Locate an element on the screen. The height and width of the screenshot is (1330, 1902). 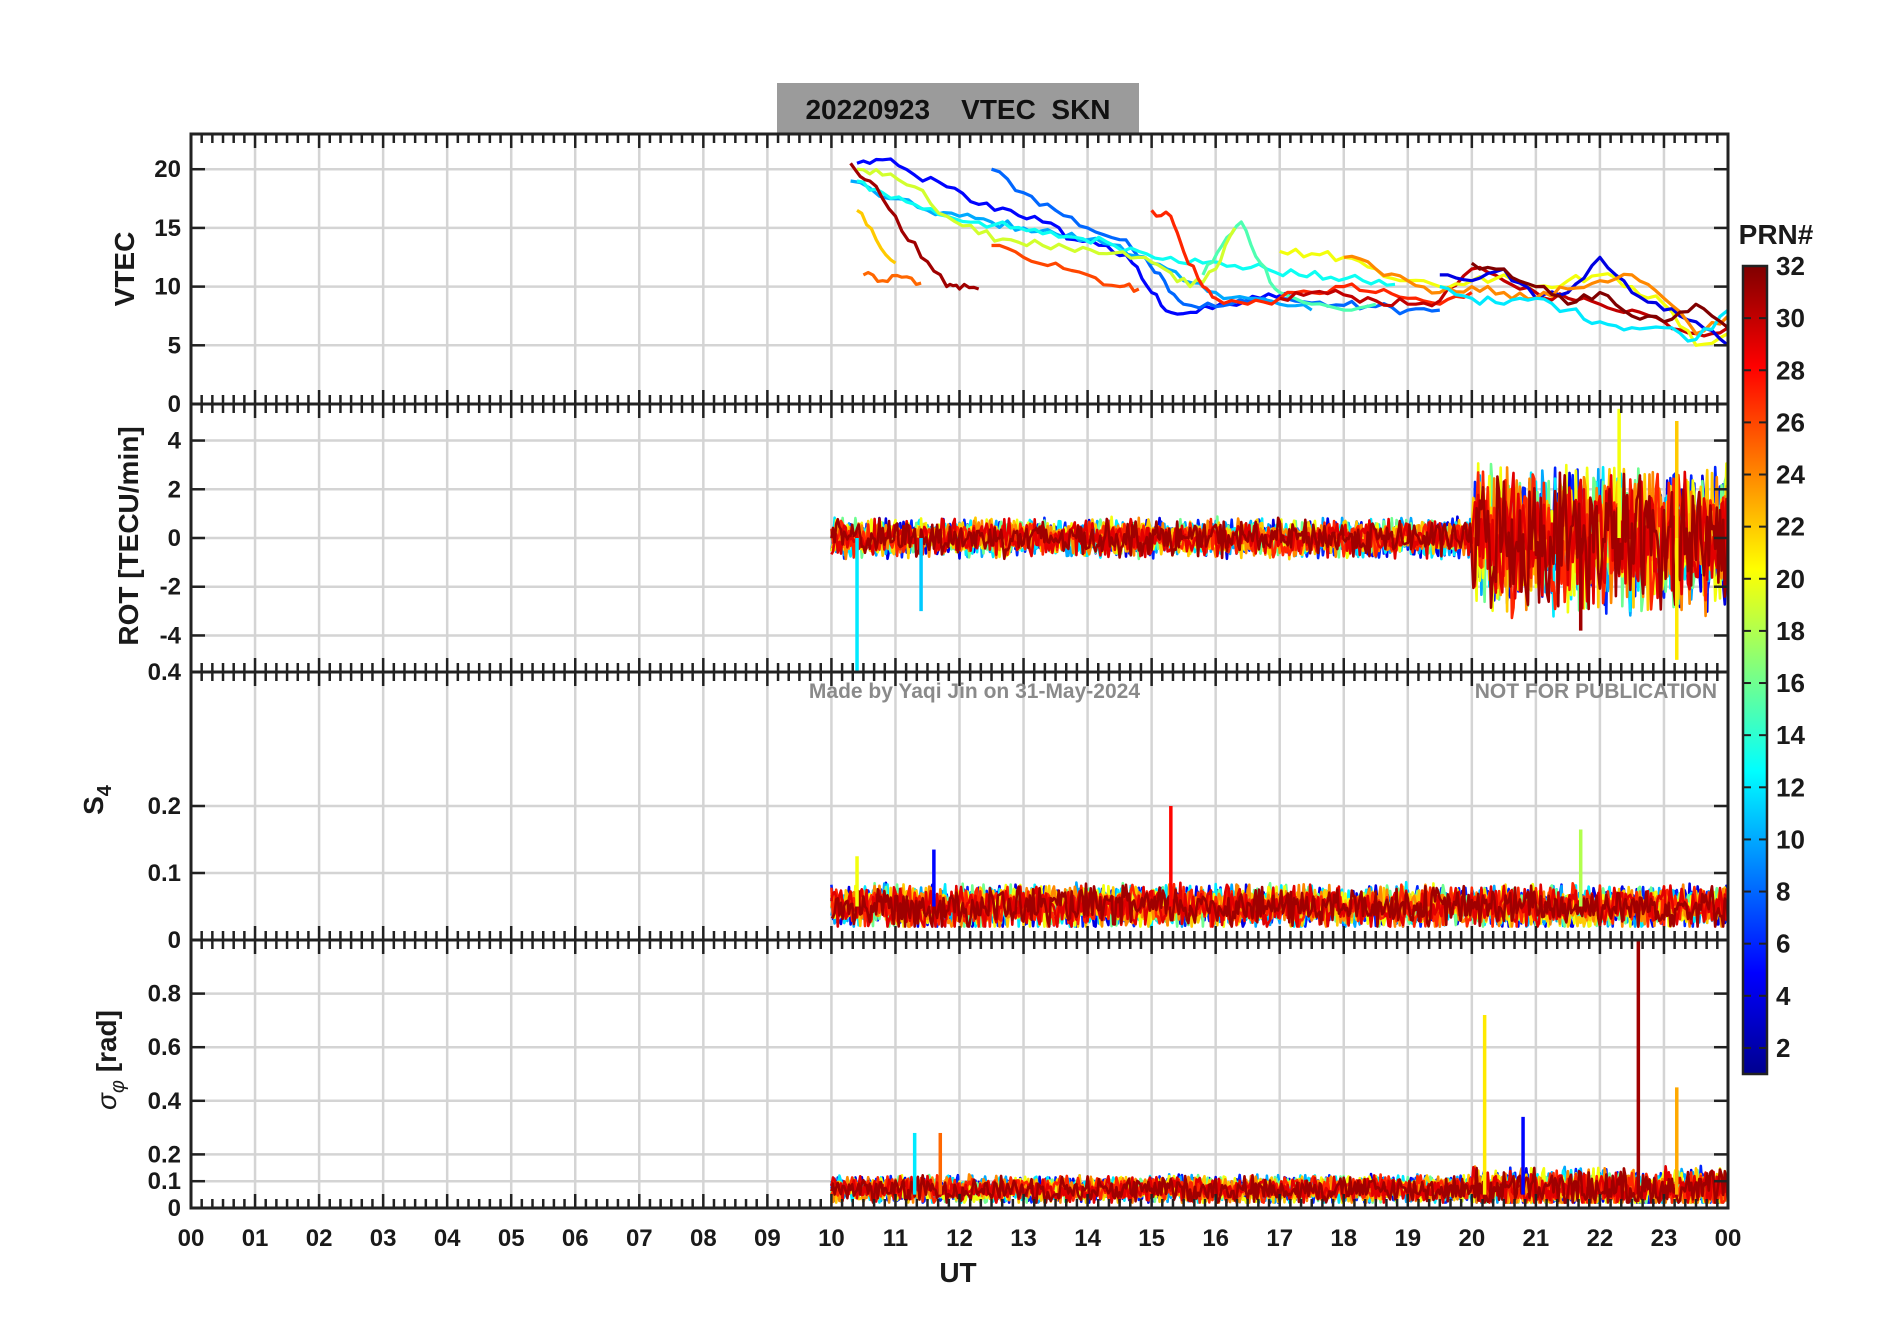
x-tick-label: 03 is located at coordinates (383, 1238).